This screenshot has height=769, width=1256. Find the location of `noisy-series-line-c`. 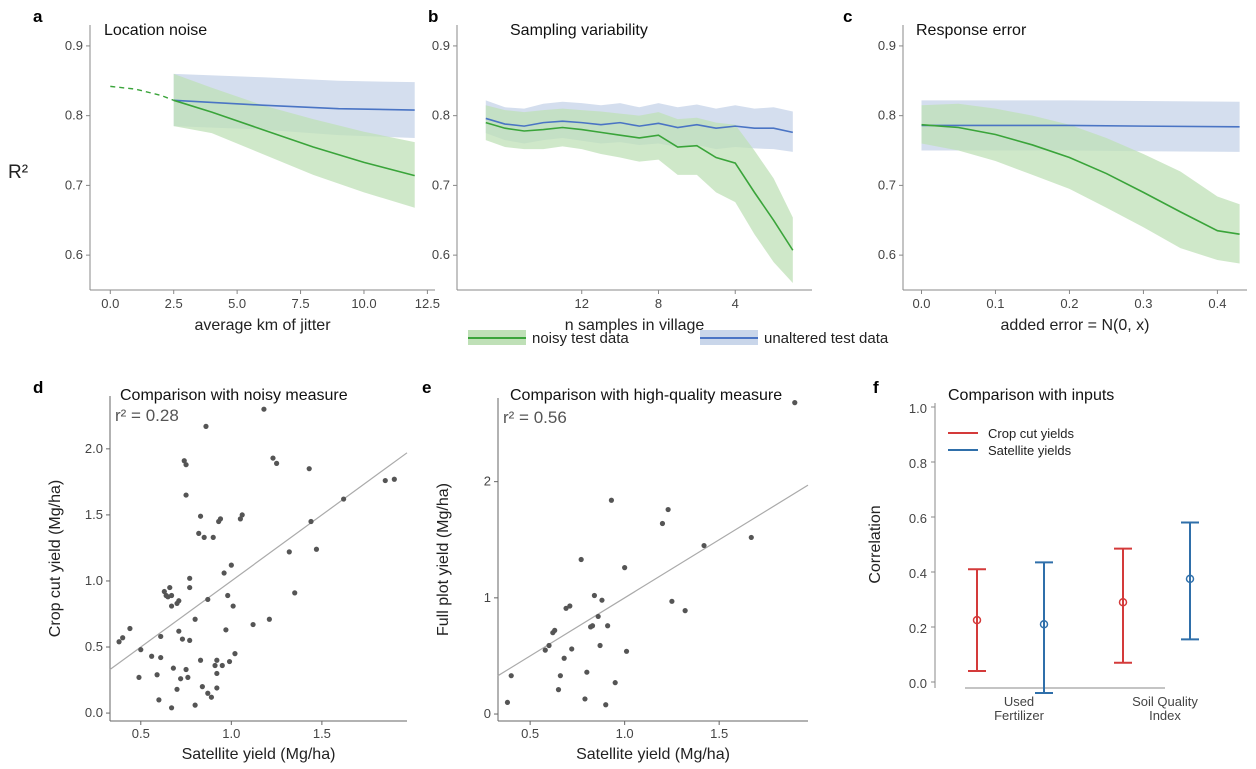

noisy-series-line-c is located at coordinates (1080, 179).